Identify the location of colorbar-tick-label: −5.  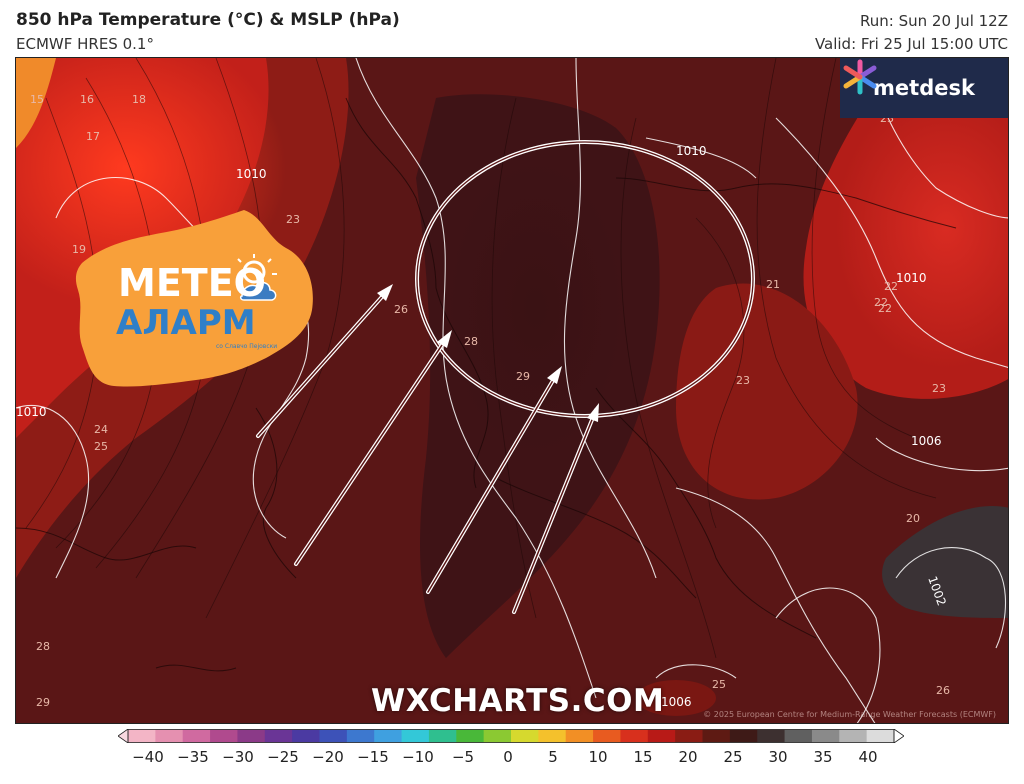
(463, 757).